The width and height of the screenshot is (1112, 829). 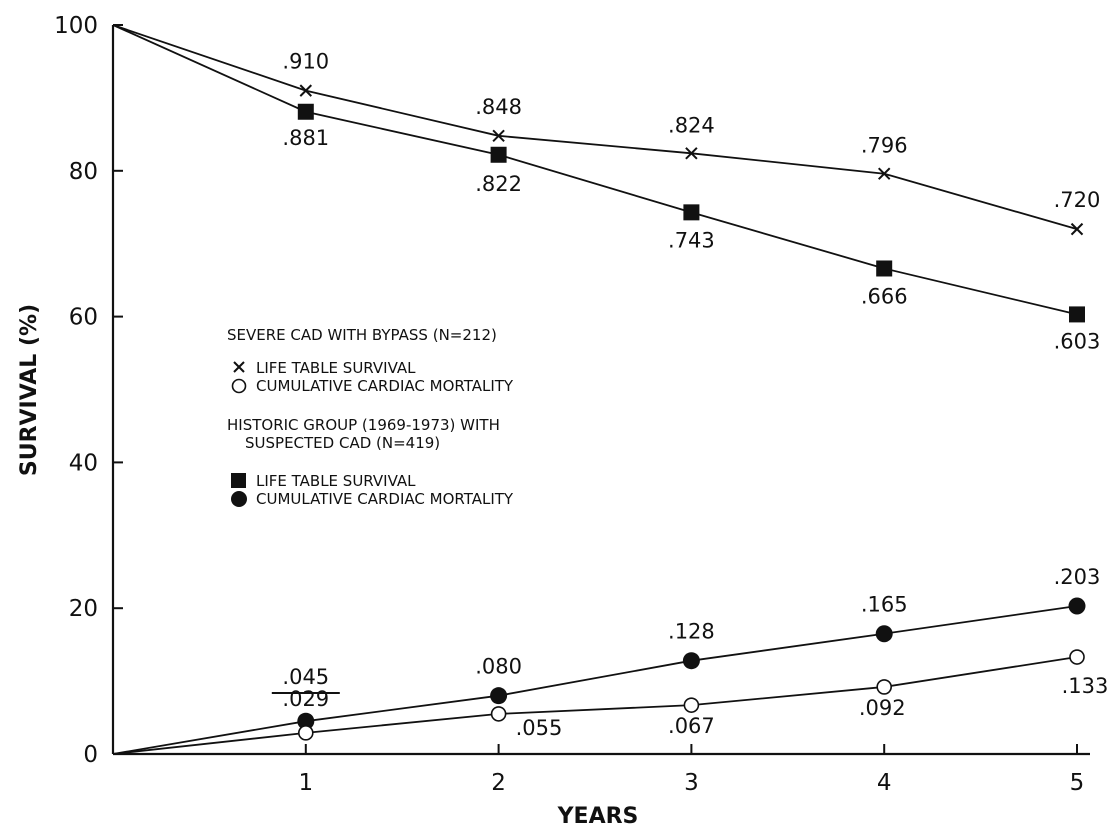 What do you see at coordinates (1077, 783) in the screenshot?
I see `x-tick-label: 5` at bounding box center [1077, 783].